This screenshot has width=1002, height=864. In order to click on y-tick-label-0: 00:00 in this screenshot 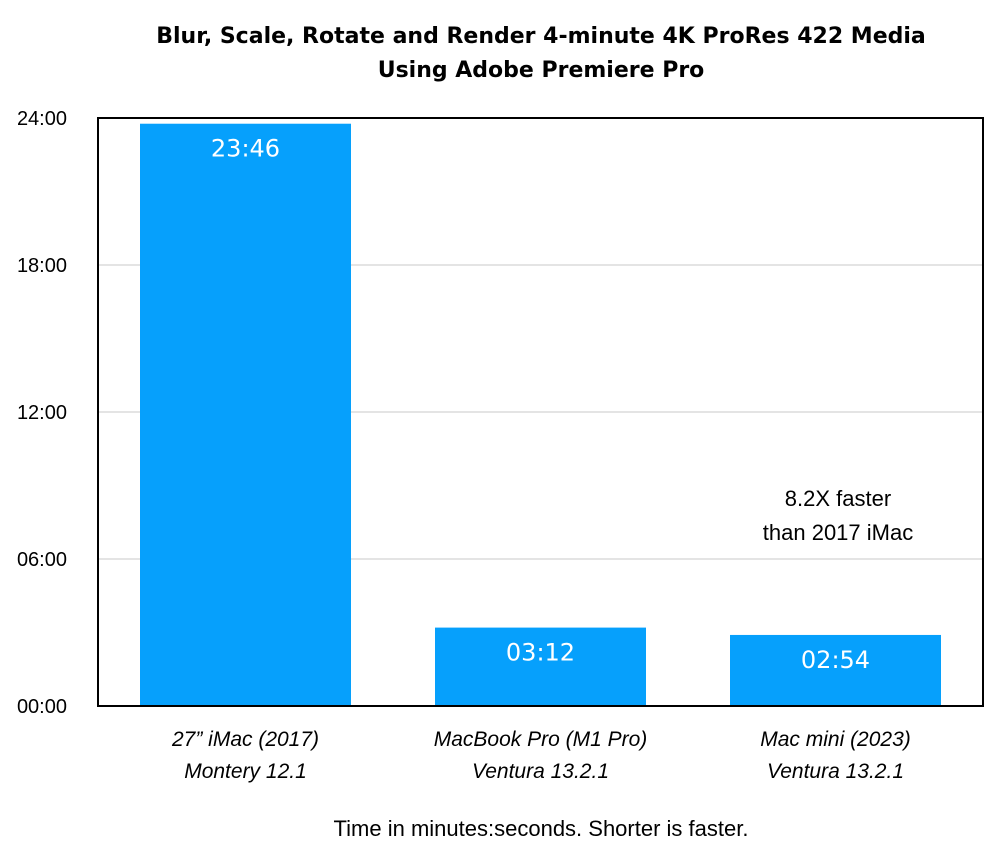, I will do `click(42, 707)`.